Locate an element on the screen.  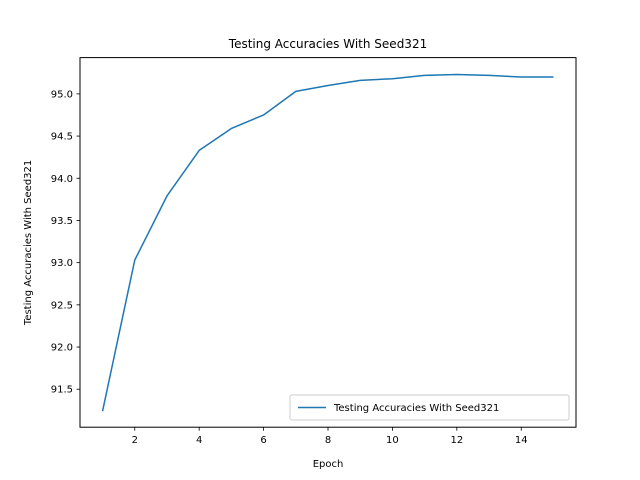
y-tick-label: 92.5 is located at coordinates (62, 305).